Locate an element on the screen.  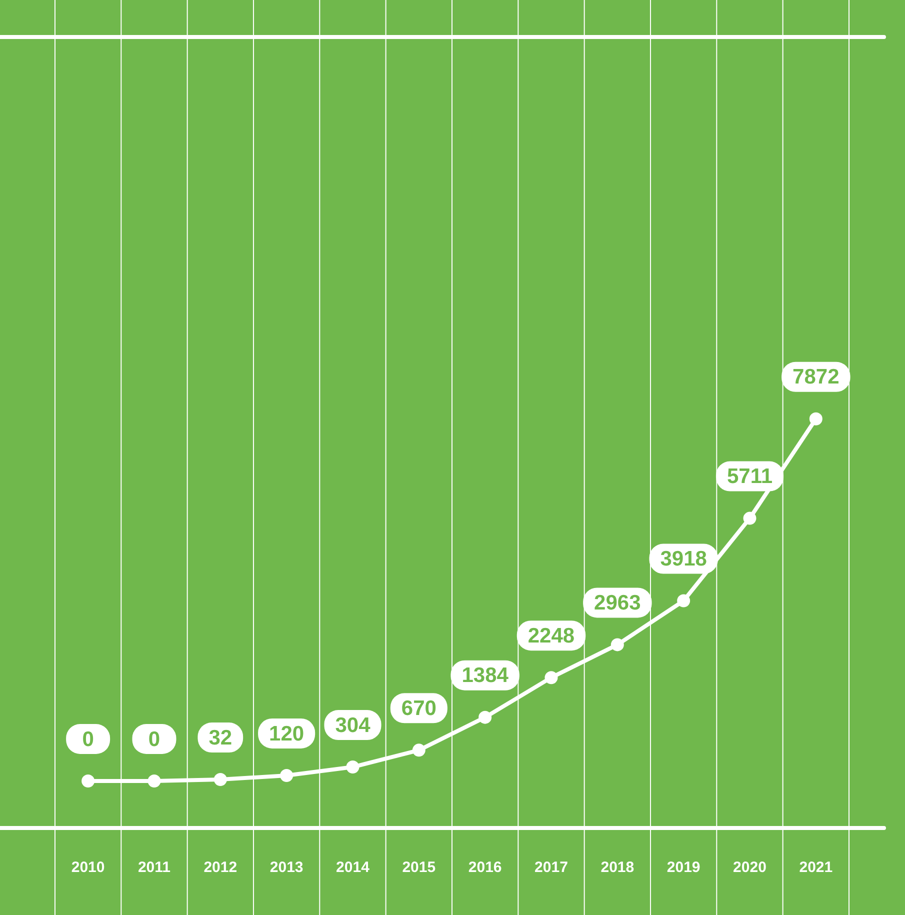
x-tick-label: 2010 is located at coordinates (88, 867).